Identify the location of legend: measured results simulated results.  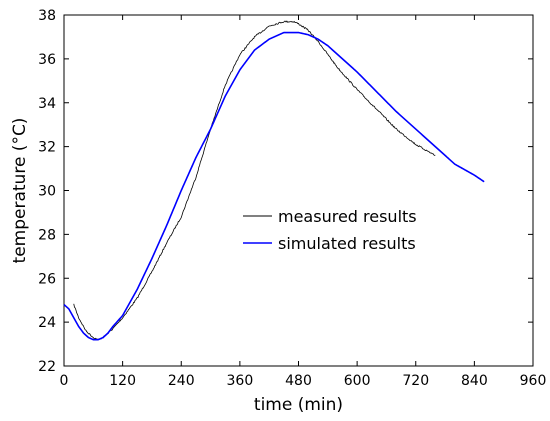
(330, 230).